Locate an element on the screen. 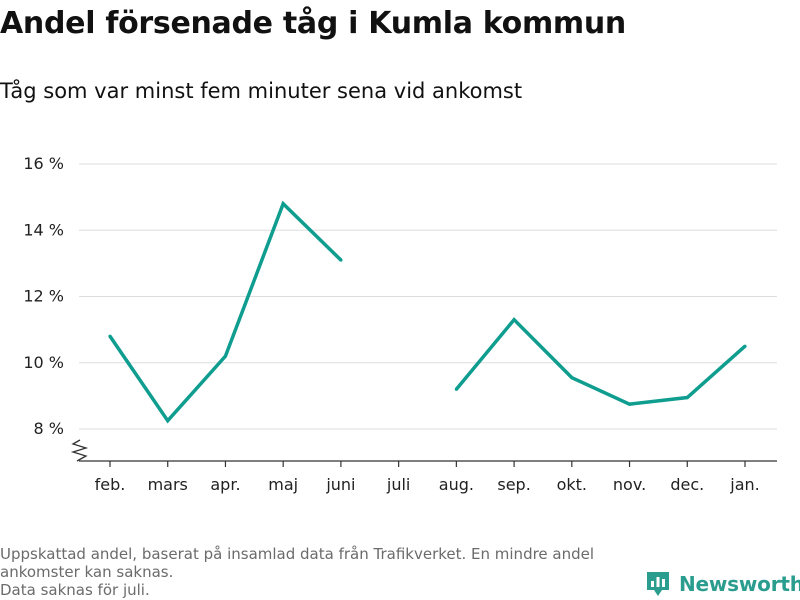 This screenshot has height=600, width=800. x-tick-label: sep. is located at coordinates (513, 484).